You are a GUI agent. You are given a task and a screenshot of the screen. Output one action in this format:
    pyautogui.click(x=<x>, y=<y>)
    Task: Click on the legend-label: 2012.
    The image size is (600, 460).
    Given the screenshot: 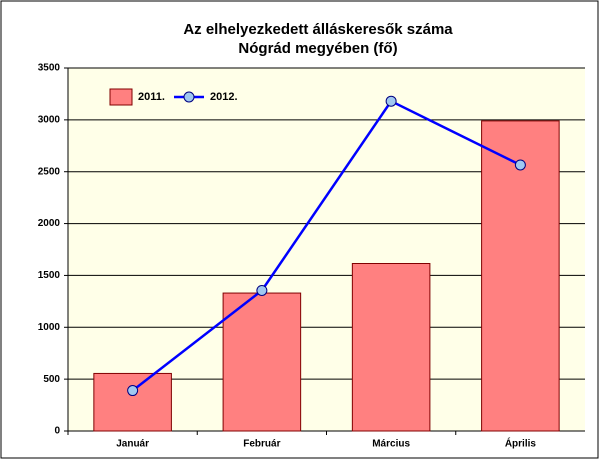 What is the action you would take?
    pyautogui.click(x=224, y=97)
    